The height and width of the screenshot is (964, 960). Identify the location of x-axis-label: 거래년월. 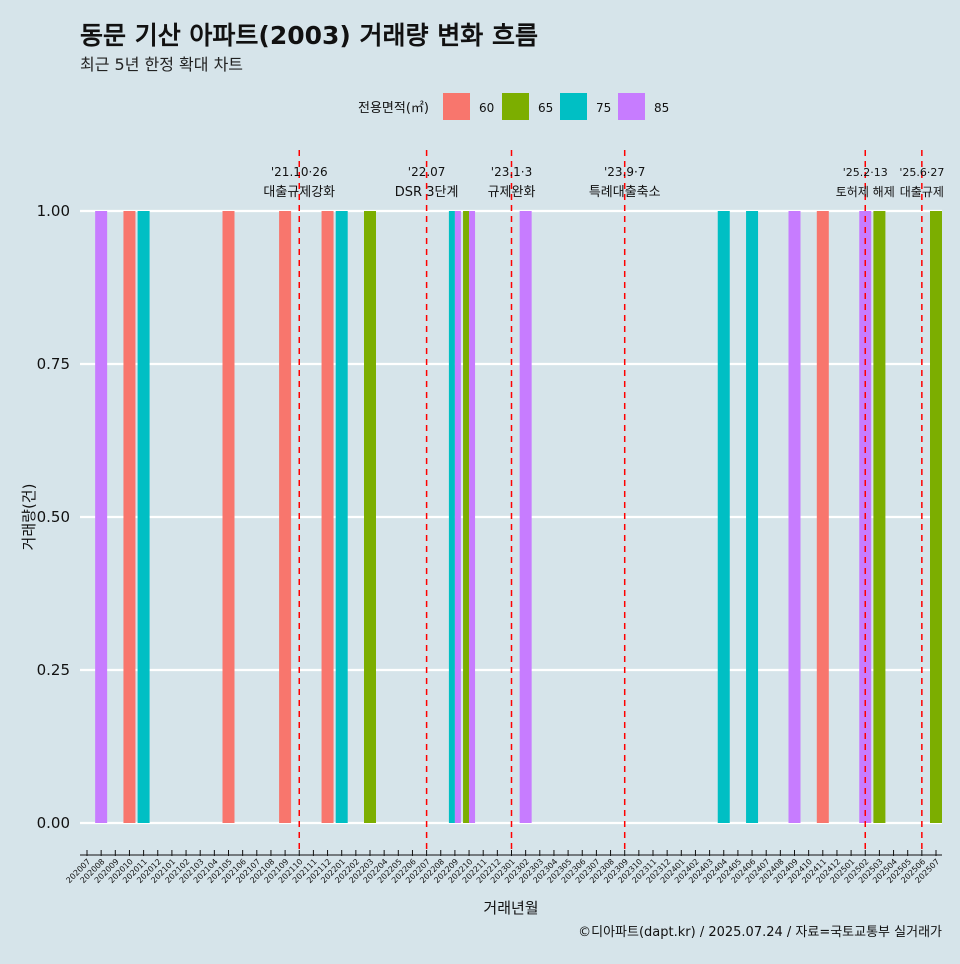
(510, 908).